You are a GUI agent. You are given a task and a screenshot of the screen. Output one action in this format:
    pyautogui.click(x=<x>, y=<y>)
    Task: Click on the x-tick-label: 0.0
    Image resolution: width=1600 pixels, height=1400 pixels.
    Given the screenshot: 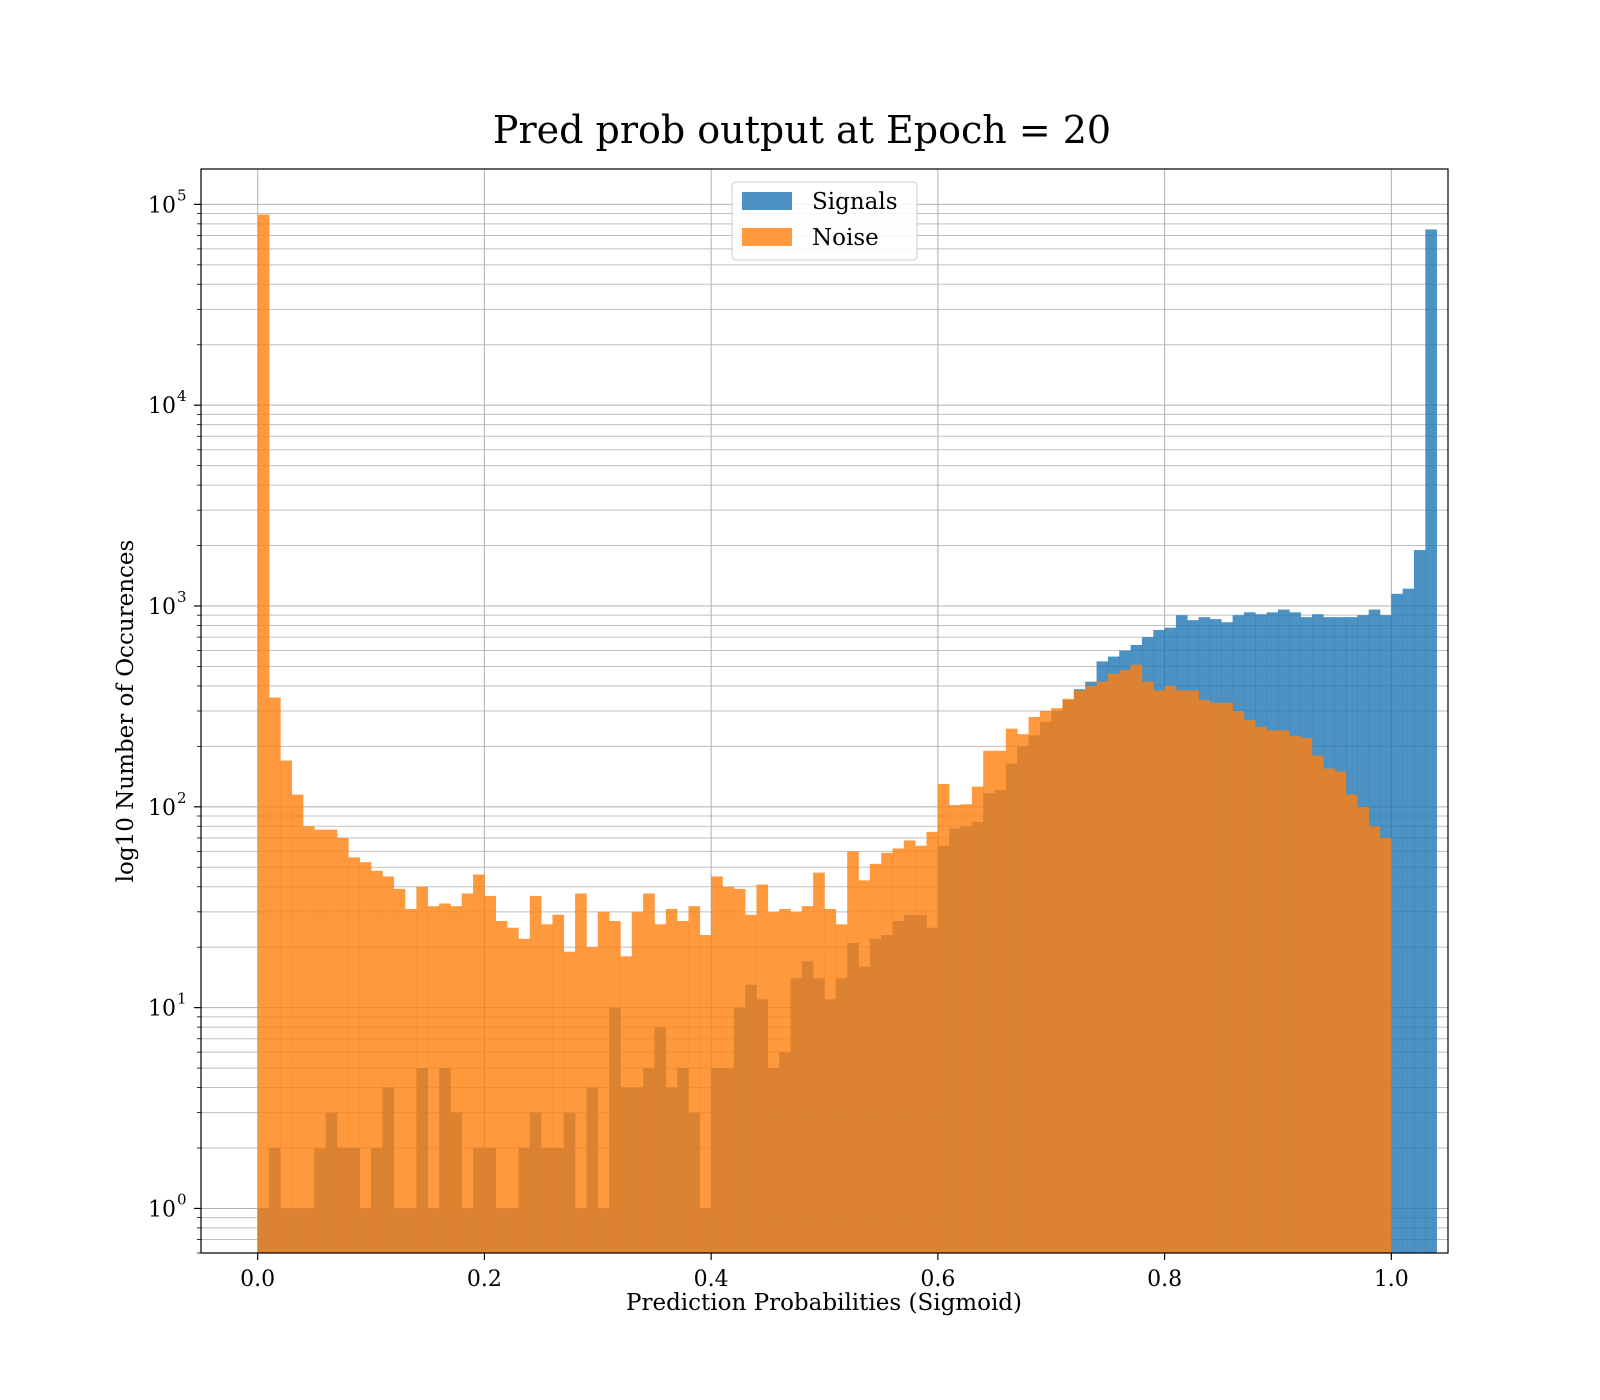 What is the action you would take?
    pyautogui.click(x=257, y=1279)
    